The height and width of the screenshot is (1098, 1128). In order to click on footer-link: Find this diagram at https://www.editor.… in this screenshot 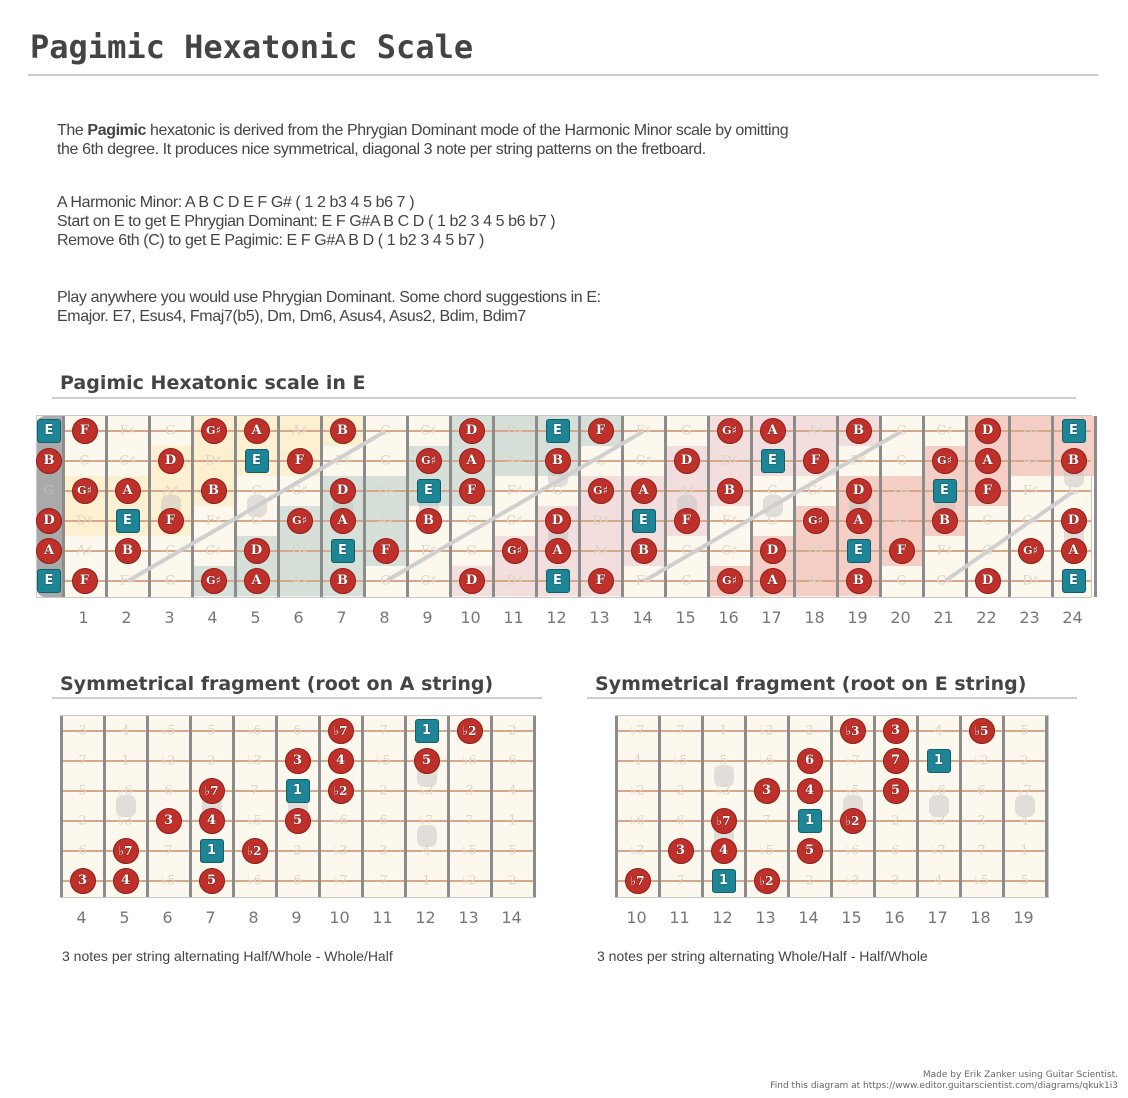, I will do `click(944, 1086)`.